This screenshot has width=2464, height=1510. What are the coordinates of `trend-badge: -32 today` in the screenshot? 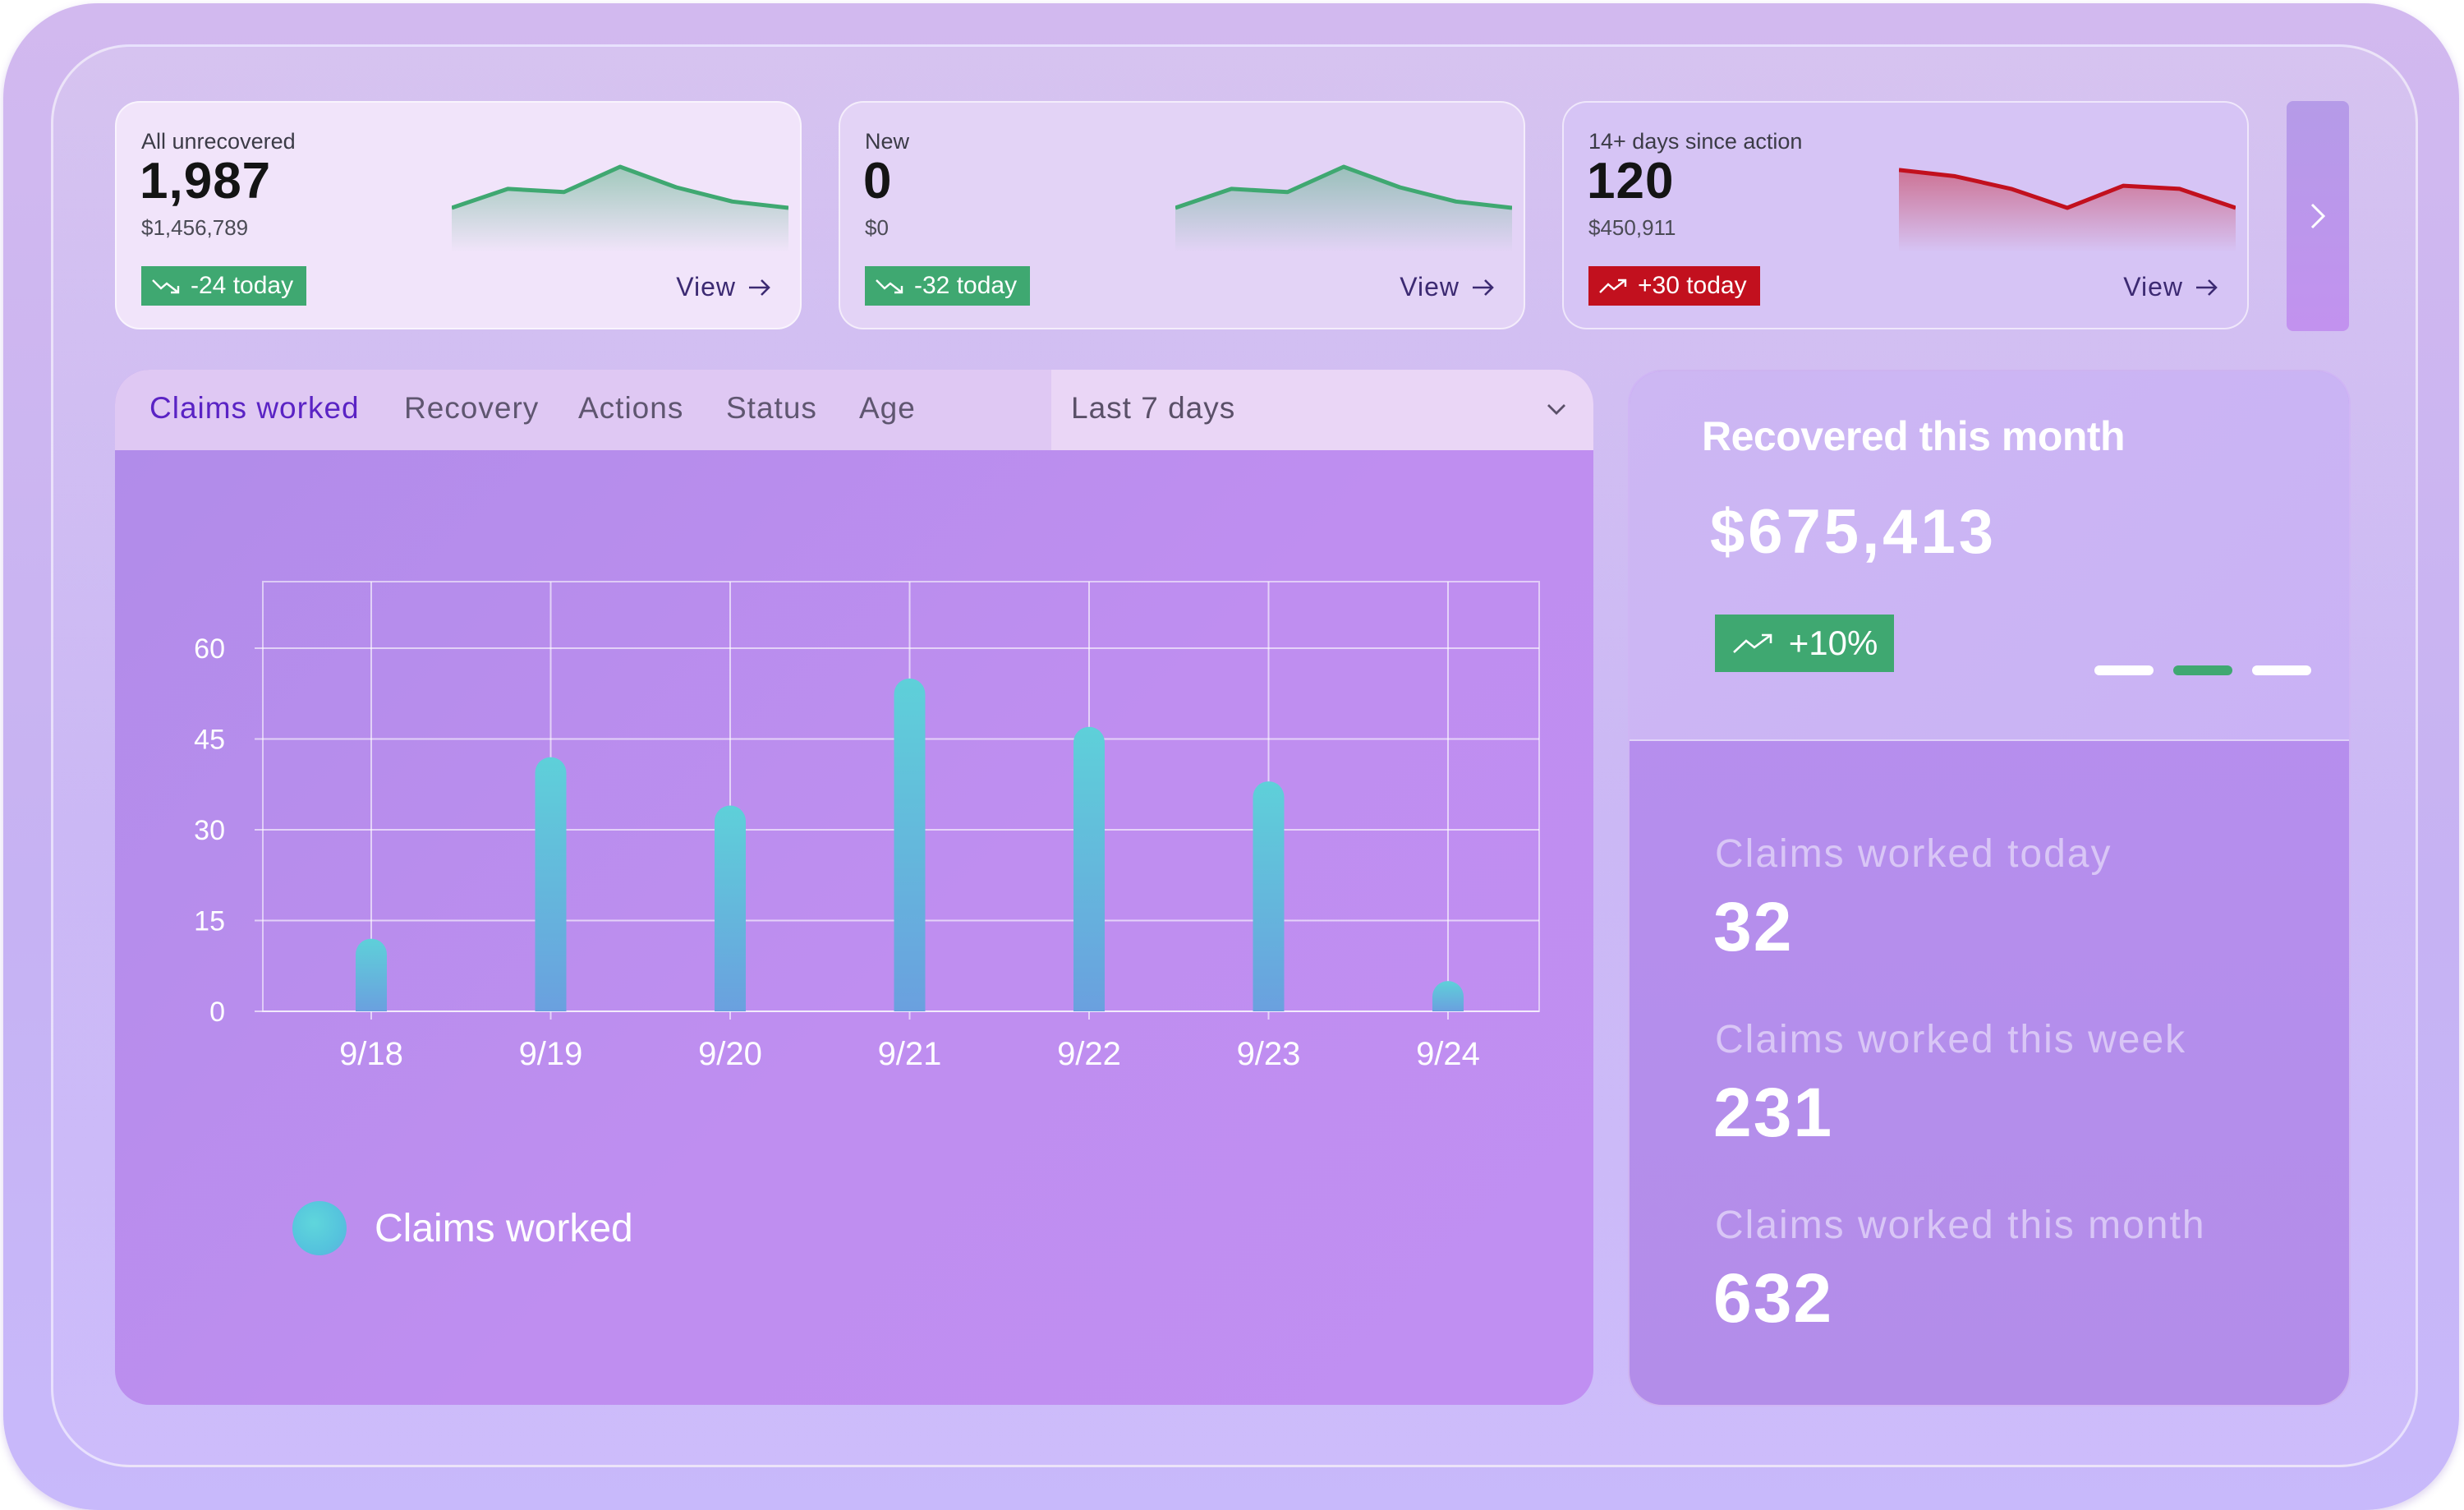 It's located at (948, 286).